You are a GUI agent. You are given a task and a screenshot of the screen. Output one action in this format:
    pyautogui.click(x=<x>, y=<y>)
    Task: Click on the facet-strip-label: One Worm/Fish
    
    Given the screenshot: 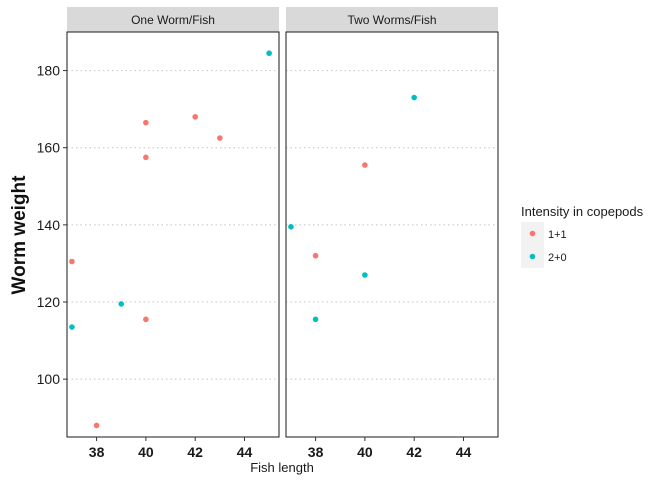 What is the action you would take?
    pyautogui.click(x=173, y=20)
    